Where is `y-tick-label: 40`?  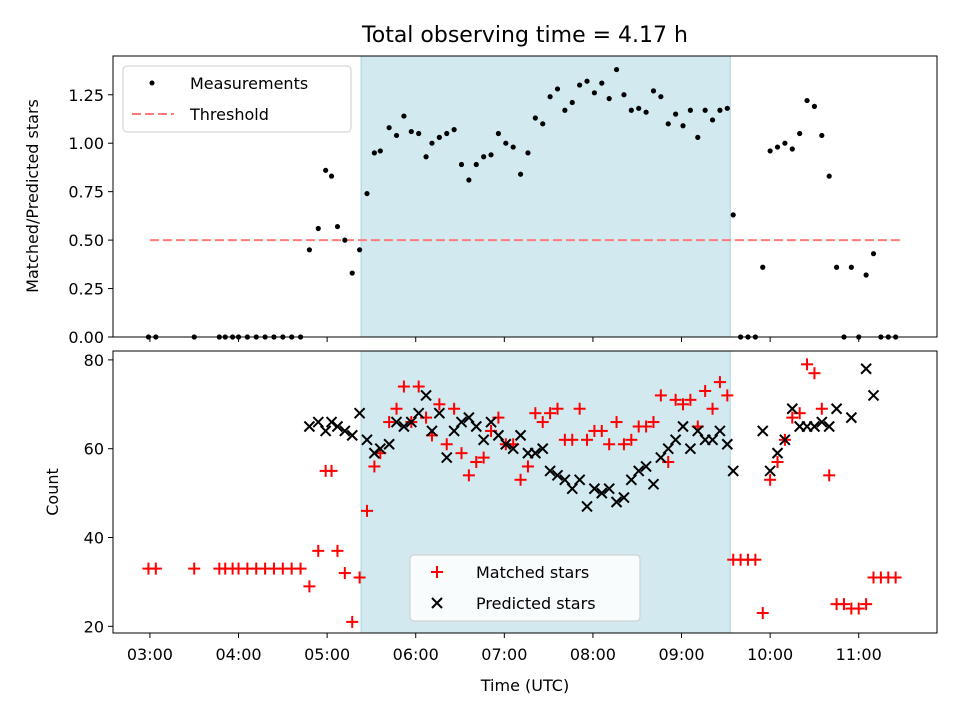
y-tick-label: 40 is located at coordinates (94, 538).